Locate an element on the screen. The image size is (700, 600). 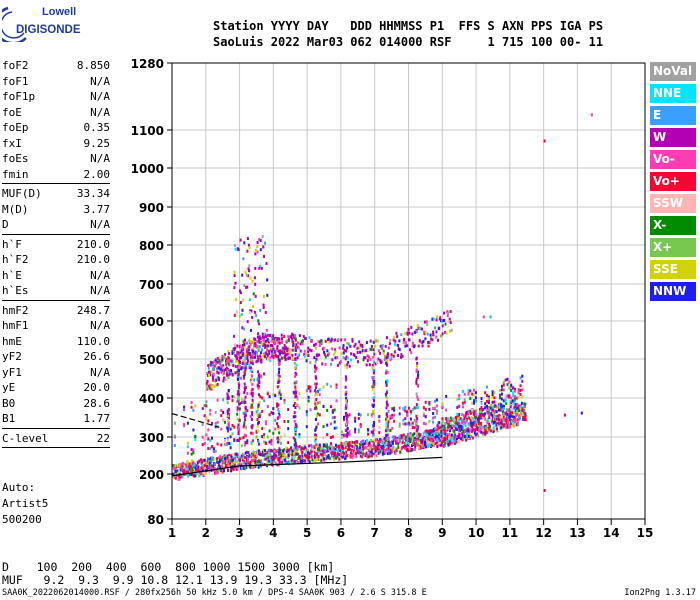
x-tick-label: 3 is located at coordinates (239, 533).